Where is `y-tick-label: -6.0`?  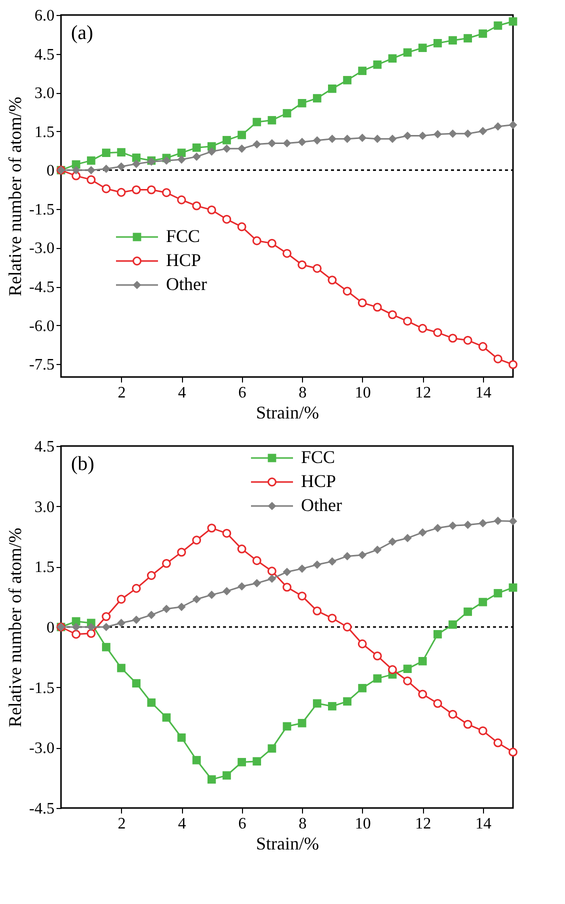 y-tick-label: -6.0 is located at coordinates (41, 326).